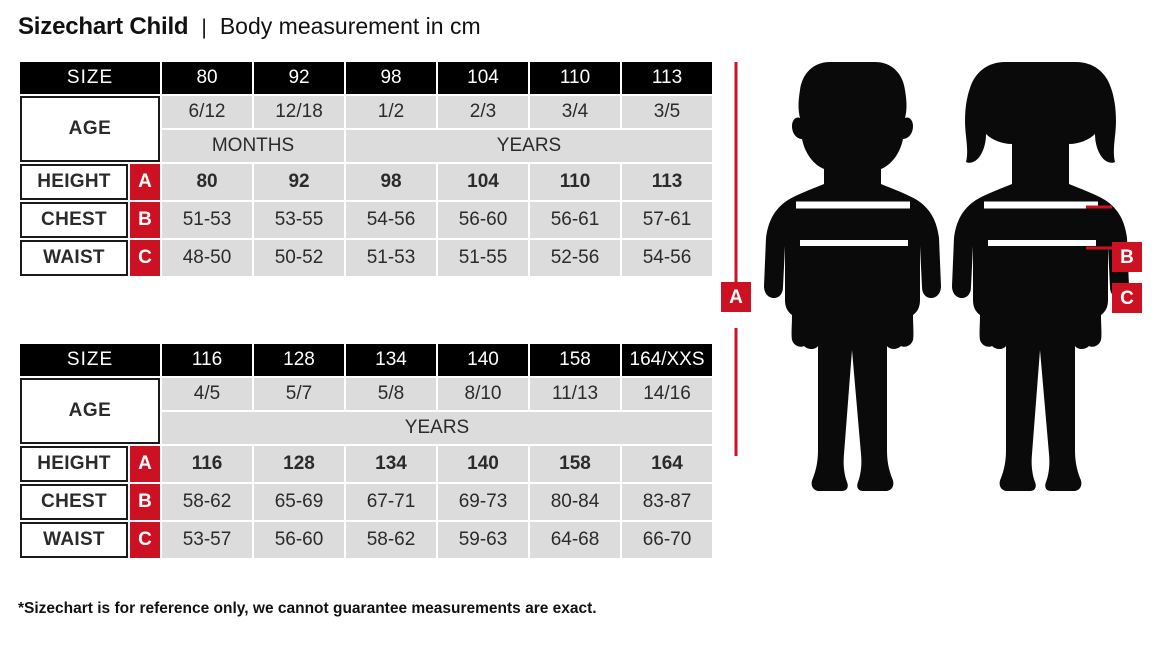 The image size is (1169, 645). What do you see at coordinates (1041, 223) in the screenshot?
I see `girl-measurement-bands` at bounding box center [1041, 223].